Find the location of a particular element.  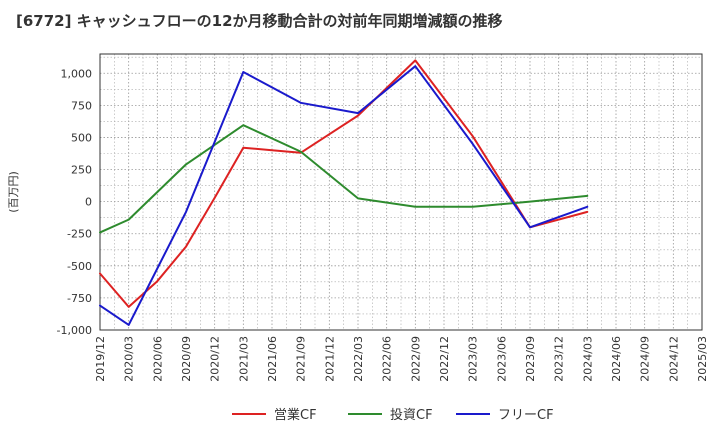

y-tick-label: 250 is located at coordinates (81, 170).